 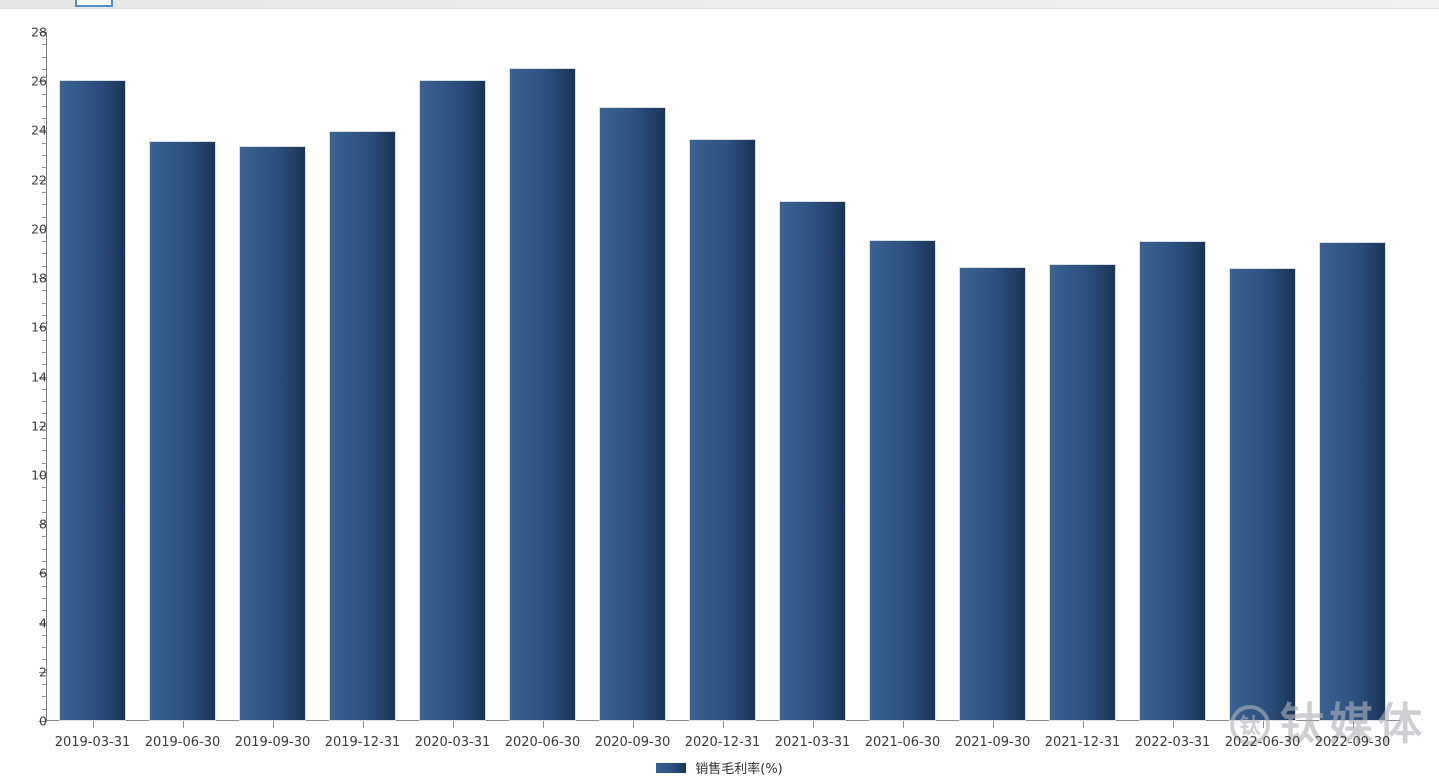 I want to click on y-axis-label: 16, so click(x=39, y=327).